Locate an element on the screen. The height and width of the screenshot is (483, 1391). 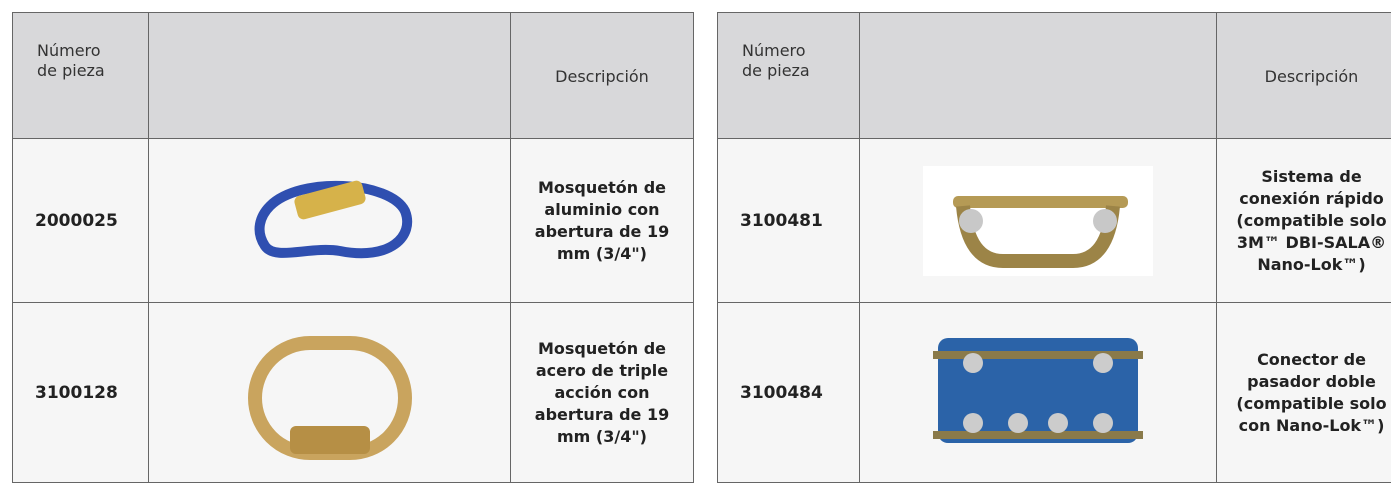
part-number: 2000025 is located at coordinates (81, 221).